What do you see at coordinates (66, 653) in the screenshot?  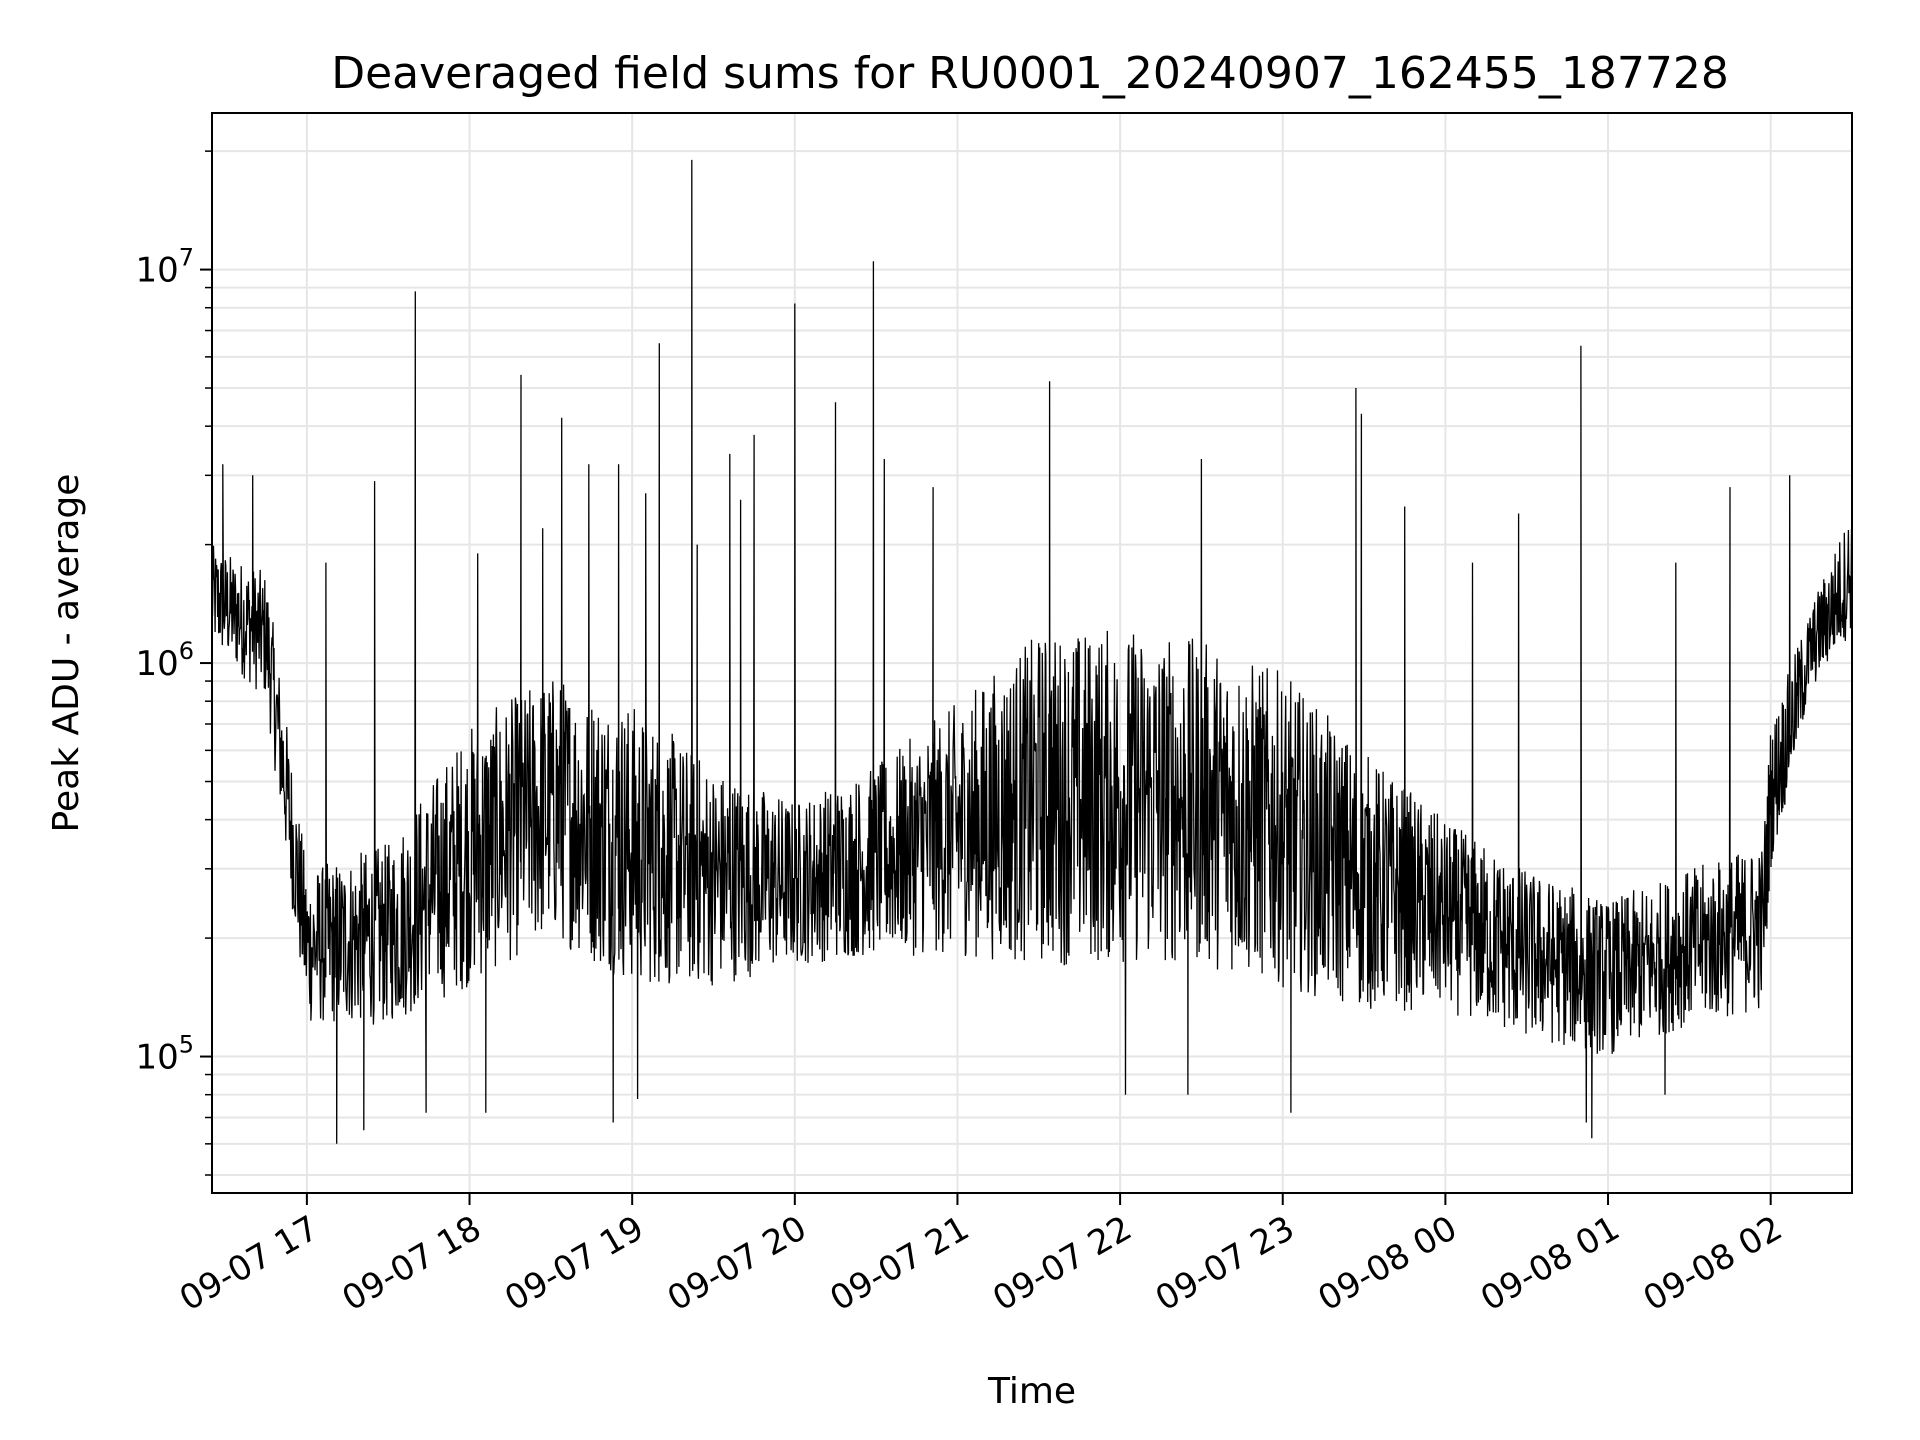 I see `y-axis-label: Peak ADU - average` at bounding box center [66, 653].